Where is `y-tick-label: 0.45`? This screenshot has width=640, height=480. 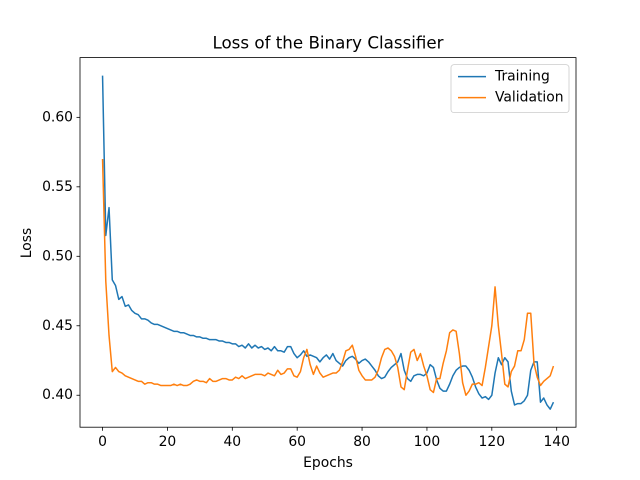
y-tick-label: 0.45 is located at coordinates (57, 326).